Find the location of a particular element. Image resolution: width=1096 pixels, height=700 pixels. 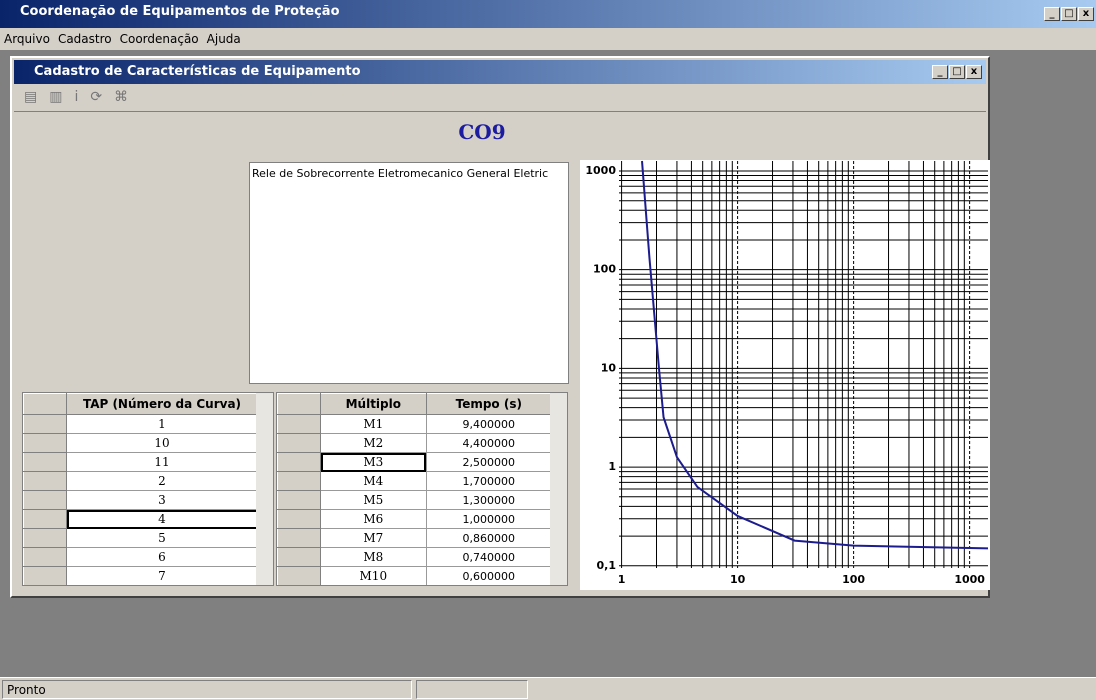

menu-bar: Arquivo Cadastro Coordenação Ajuda is located at coordinates (548, 39).